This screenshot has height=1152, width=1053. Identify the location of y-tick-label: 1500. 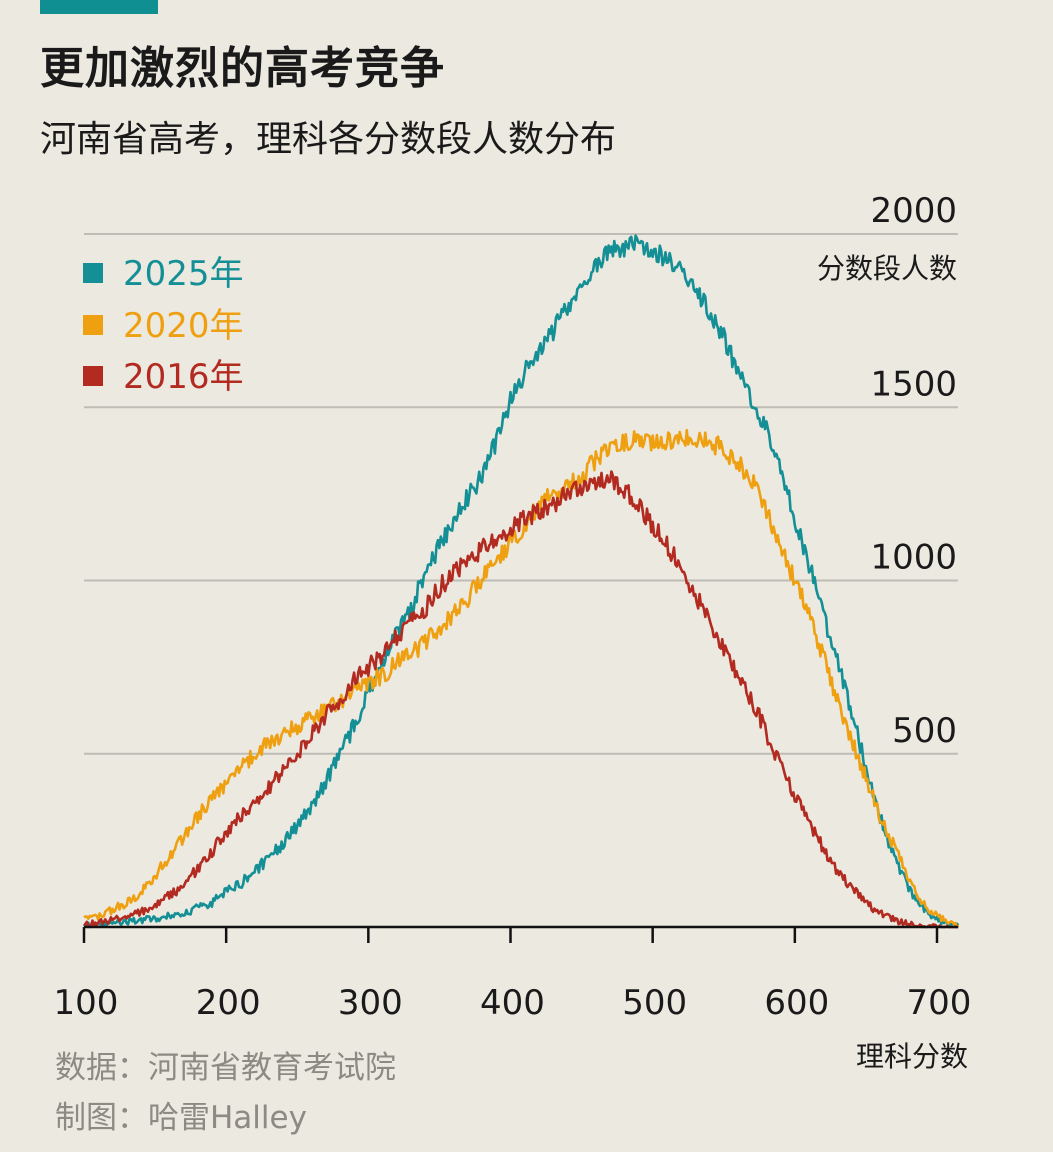
(913, 384).